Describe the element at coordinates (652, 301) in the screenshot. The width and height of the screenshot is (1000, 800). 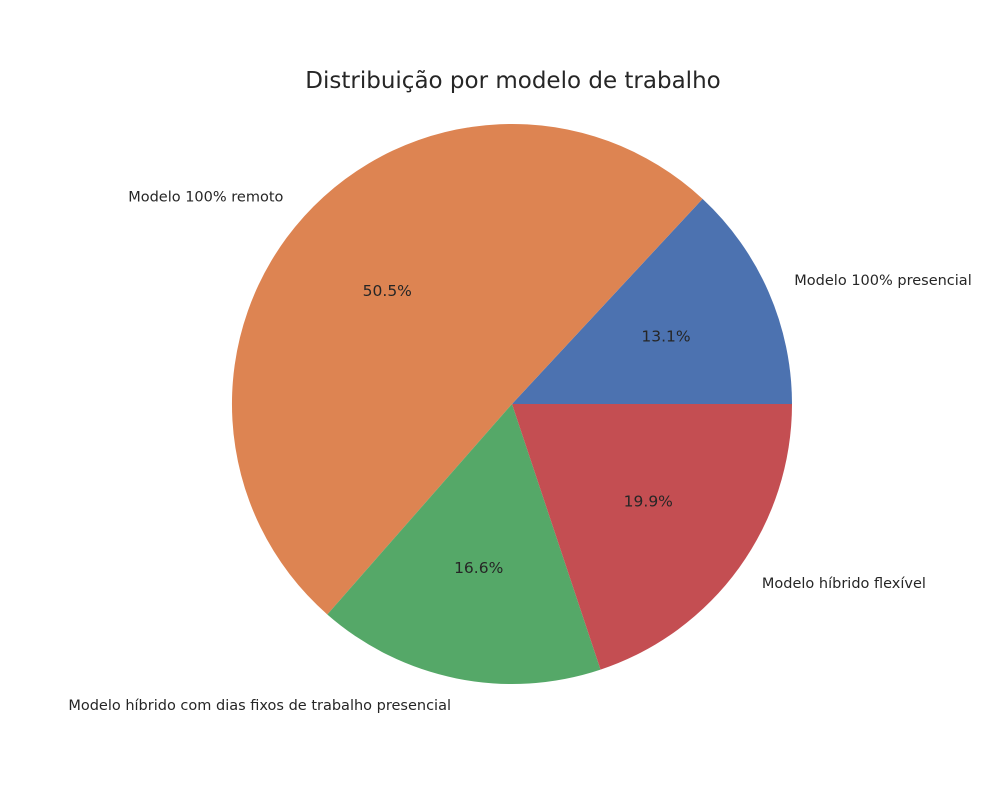
I see `pie-slice-modelo-100-presencial` at that location.